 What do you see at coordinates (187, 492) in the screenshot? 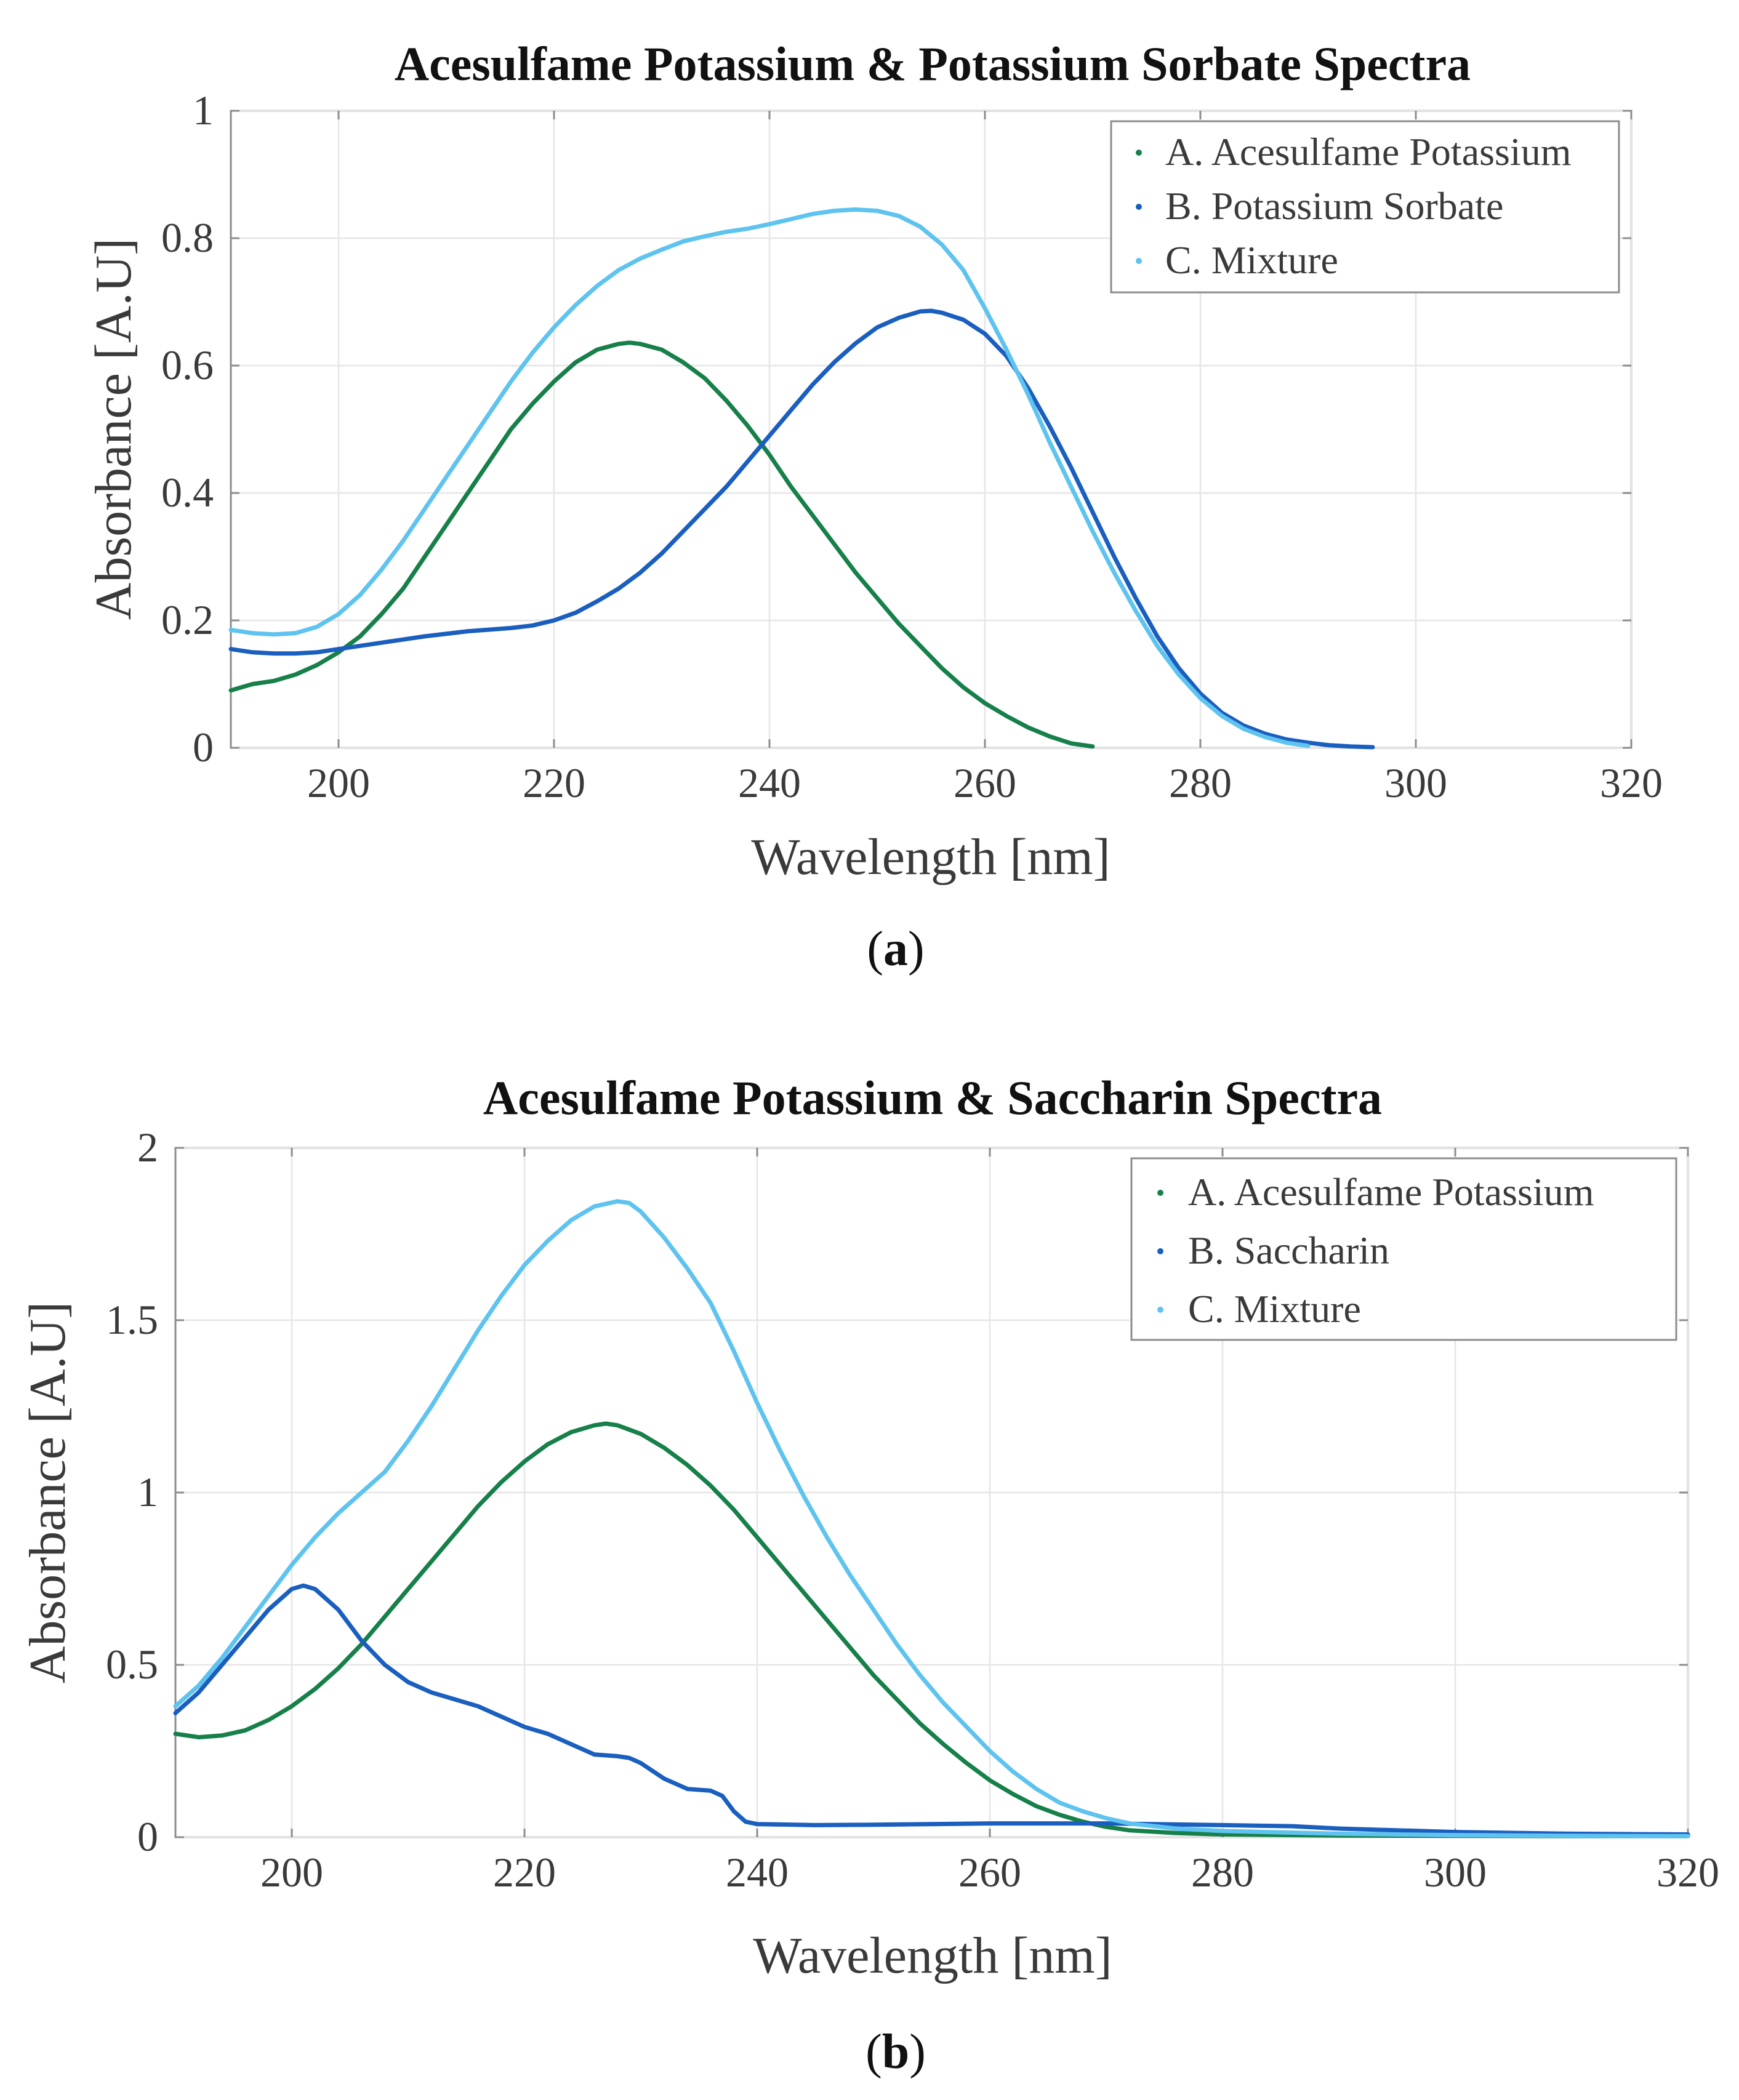
I see `y-tick-label: 0.4` at bounding box center [187, 492].